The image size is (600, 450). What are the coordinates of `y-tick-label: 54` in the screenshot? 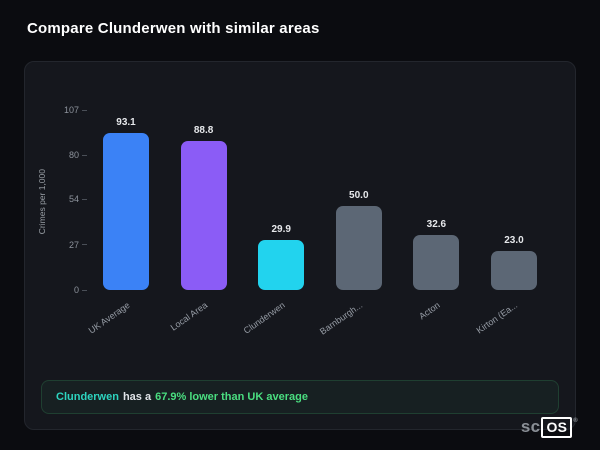 It's located at (73, 199).